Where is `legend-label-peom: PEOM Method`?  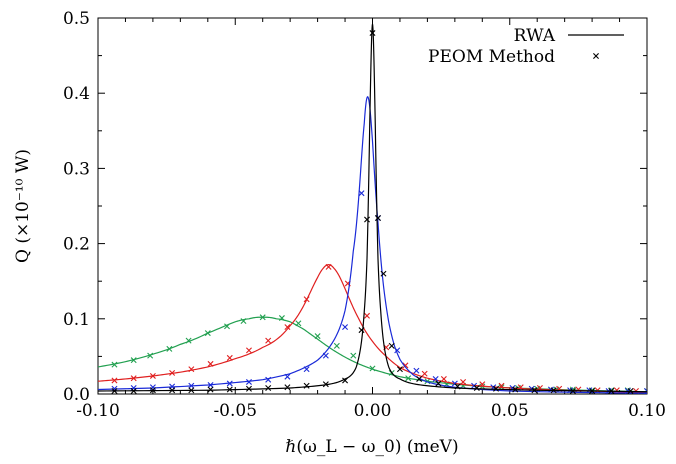
legend-label-peom: PEOM Method is located at coordinates (491, 57).